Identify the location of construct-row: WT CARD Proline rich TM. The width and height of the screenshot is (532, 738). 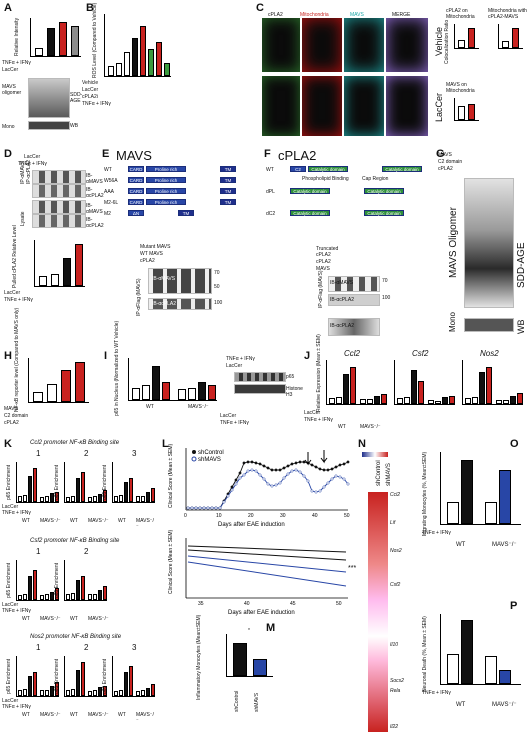
(179, 170).